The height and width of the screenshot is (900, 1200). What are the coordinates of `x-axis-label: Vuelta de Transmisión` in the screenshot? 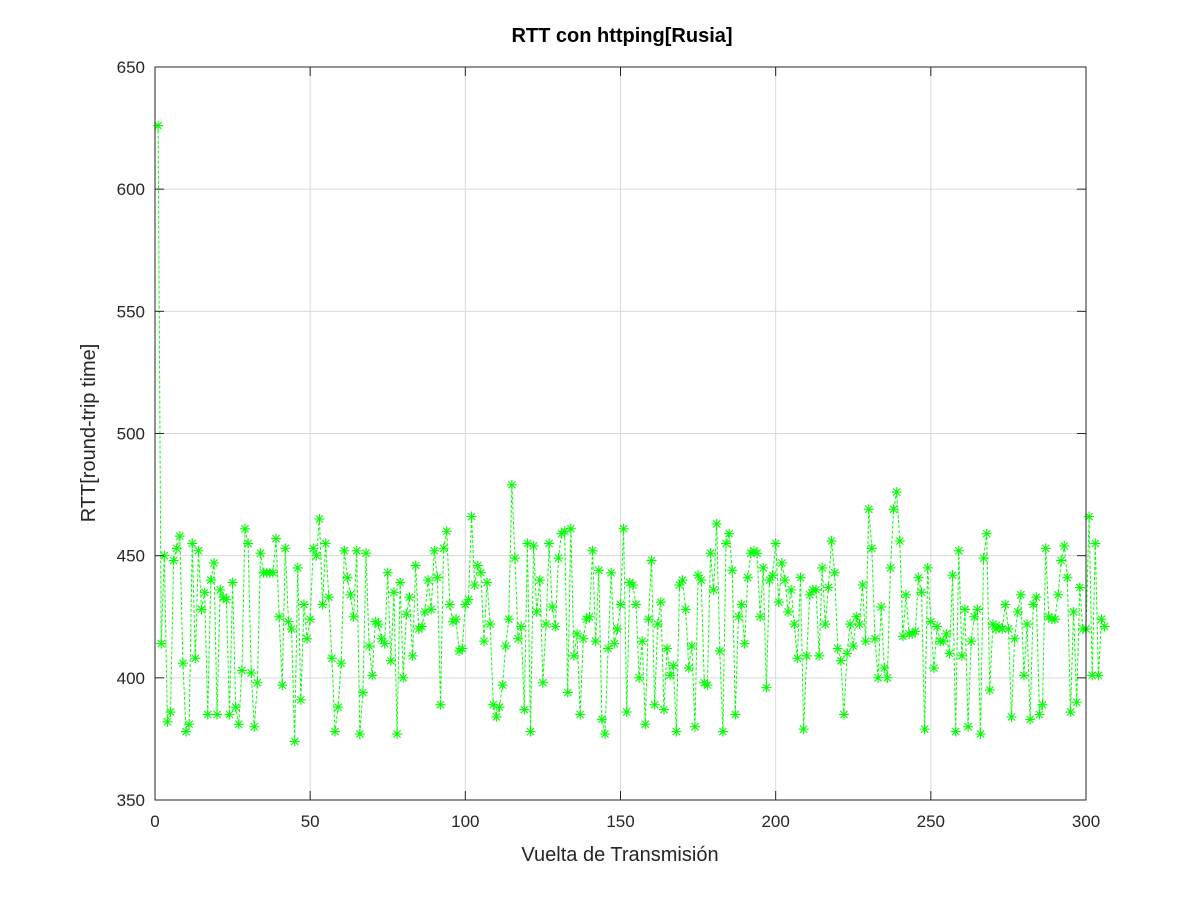 It's located at (619, 855).